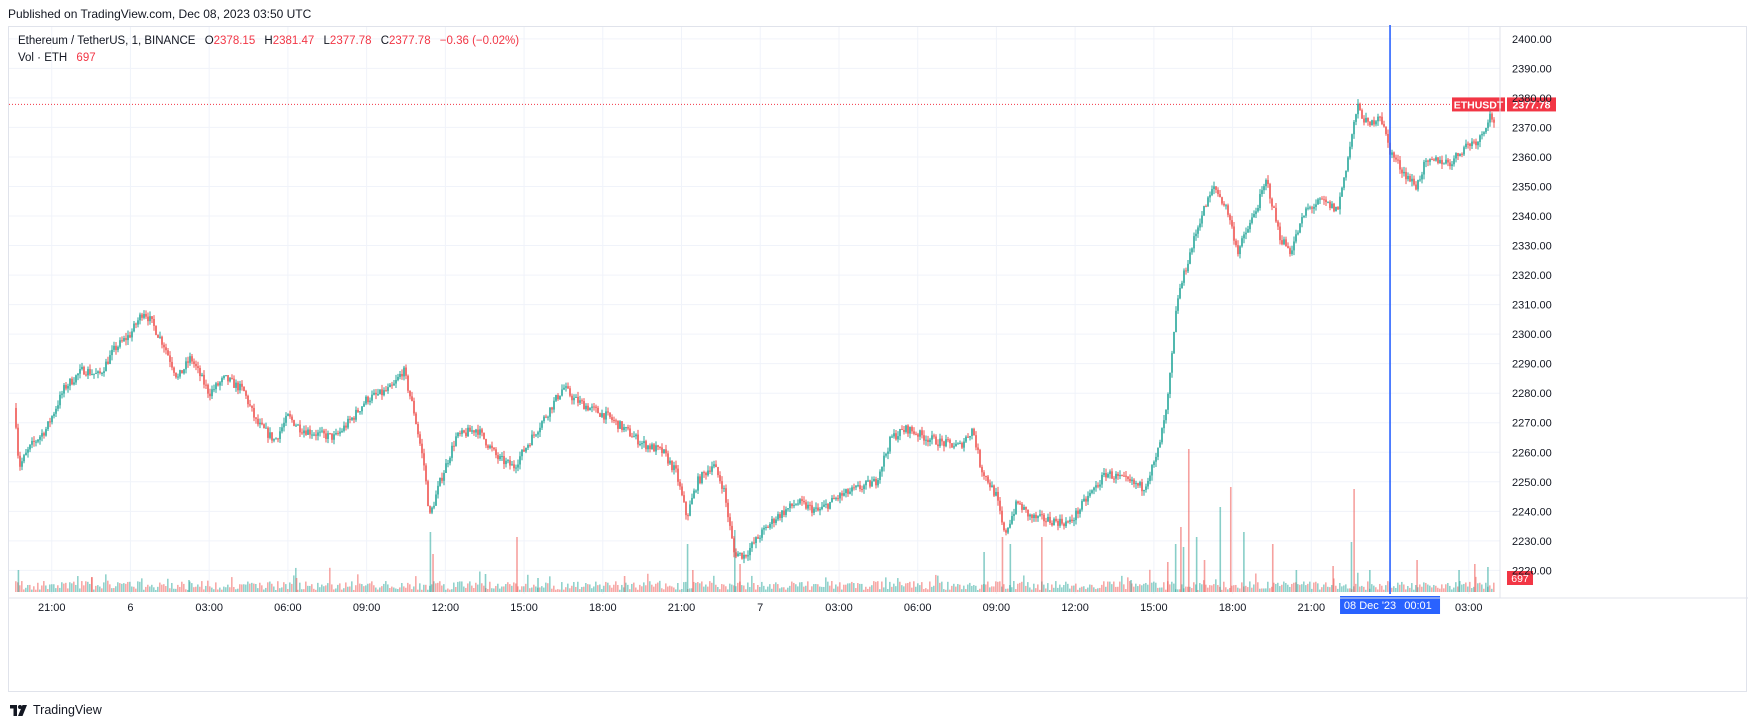  What do you see at coordinates (107, 41) in the screenshot?
I see `legend-symbol: Ethereum / TetherUS, 1, BINANCE` at bounding box center [107, 41].